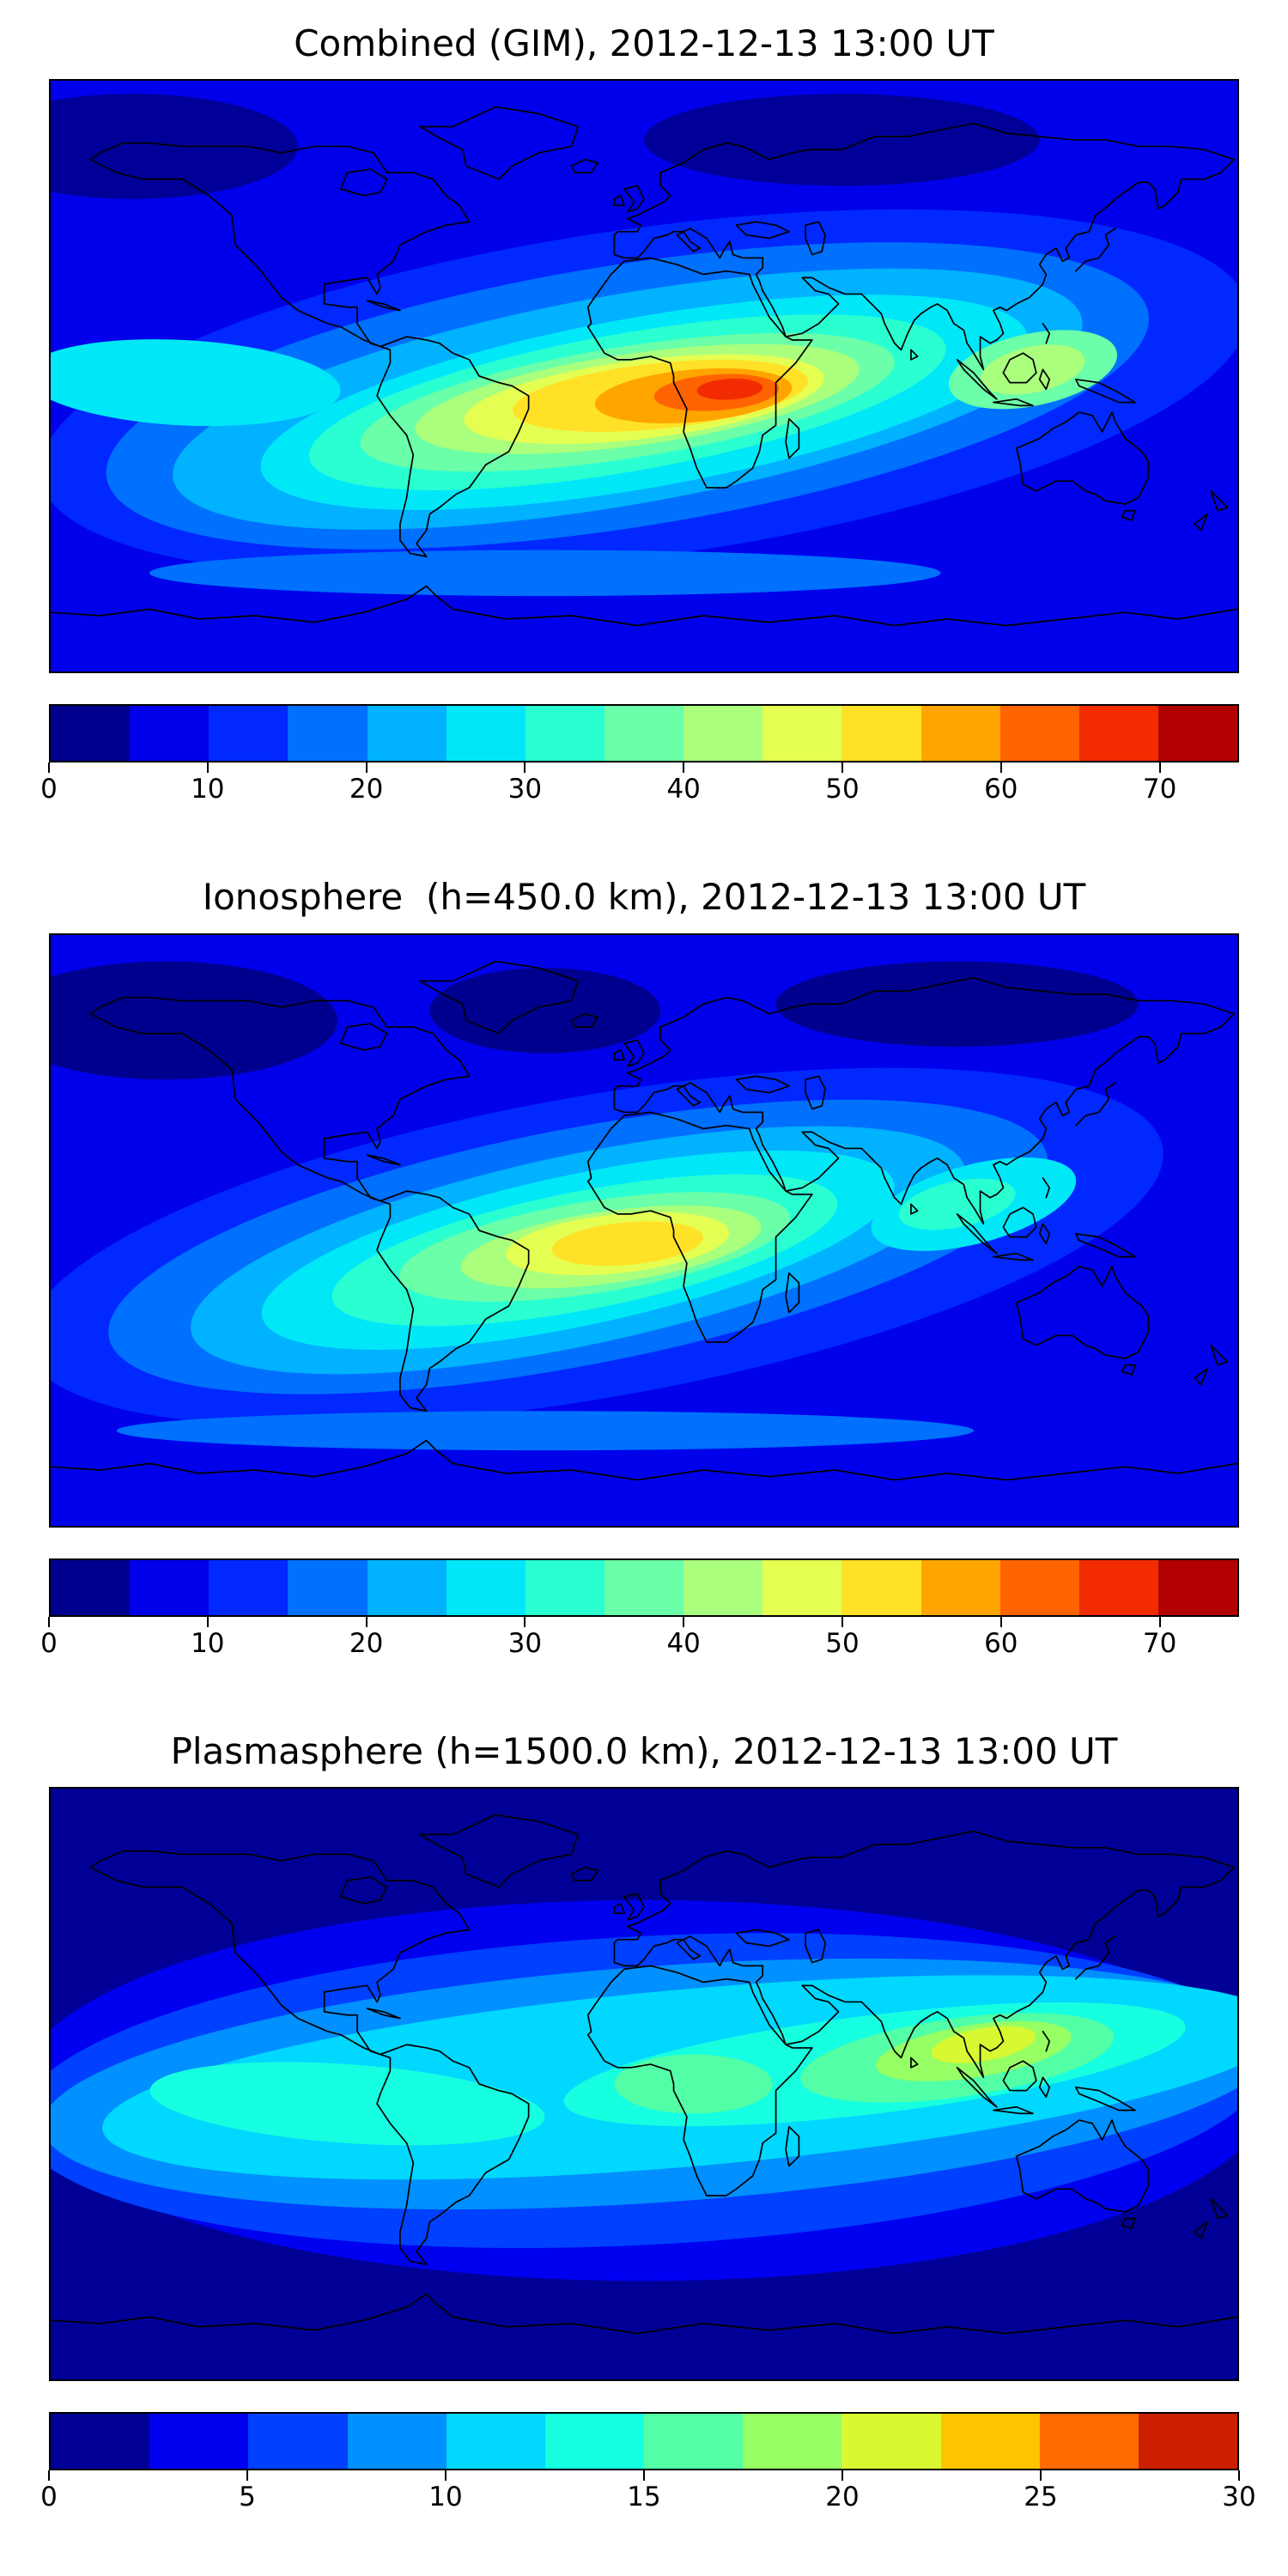 This screenshot has width=1288, height=2576. Describe the element at coordinates (843, 790) in the screenshot. I see `colorbar-tick-label: 50` at that location.